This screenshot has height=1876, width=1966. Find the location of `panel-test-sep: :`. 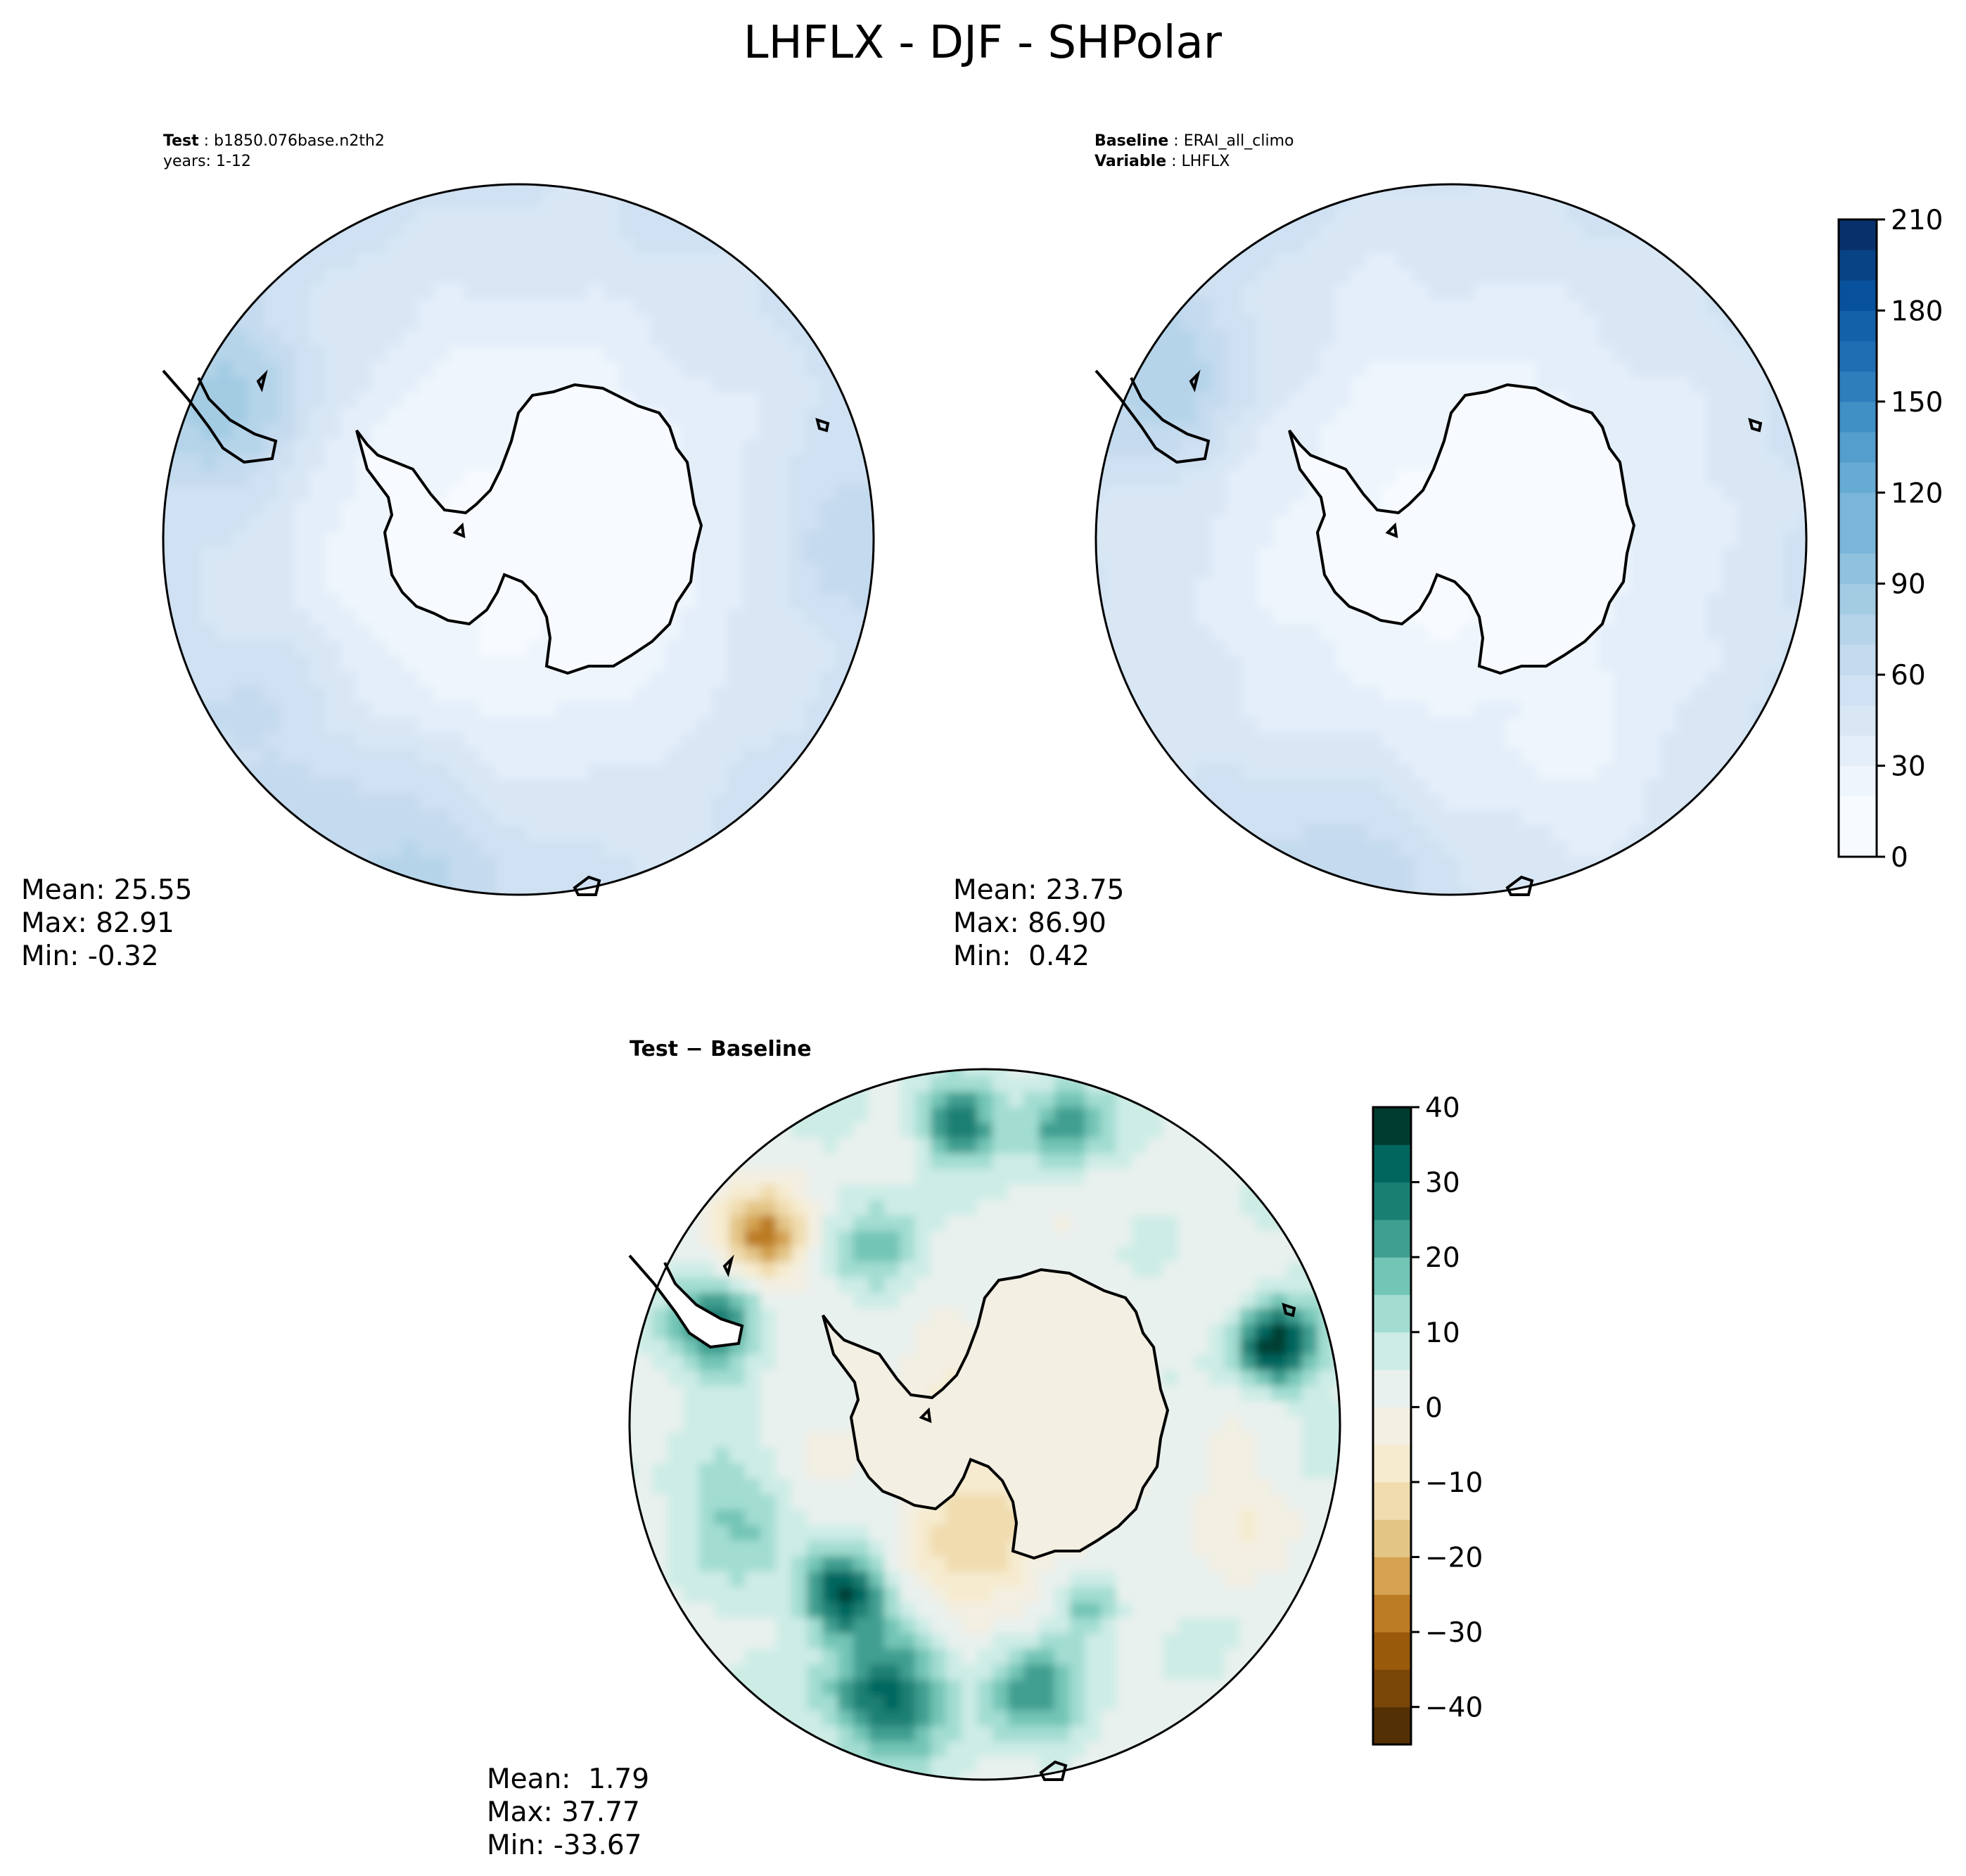

panel-test-sep: : is located at coordinates (206, 141).